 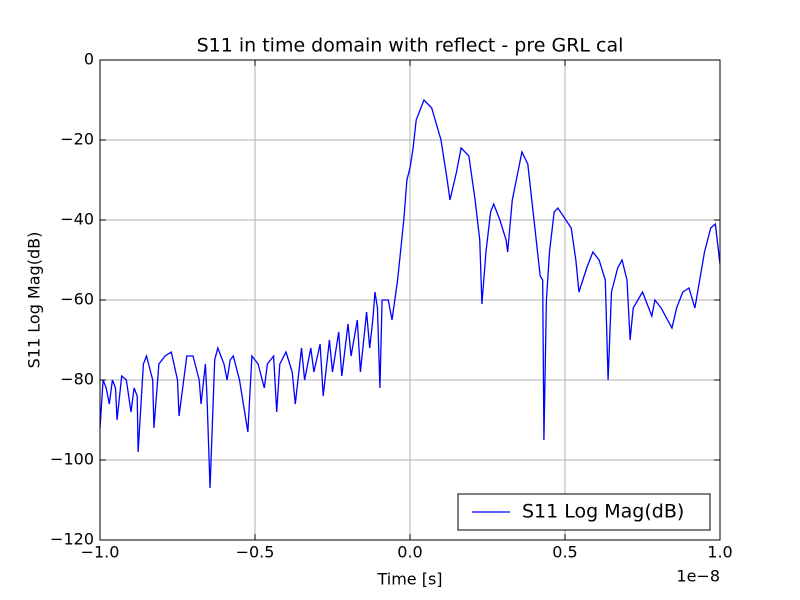 What do you see at coordinates (603, 512) in the screenshot?
I see `legend-label: S11 Log Mag(dB)` at bounding box center [603, 512].